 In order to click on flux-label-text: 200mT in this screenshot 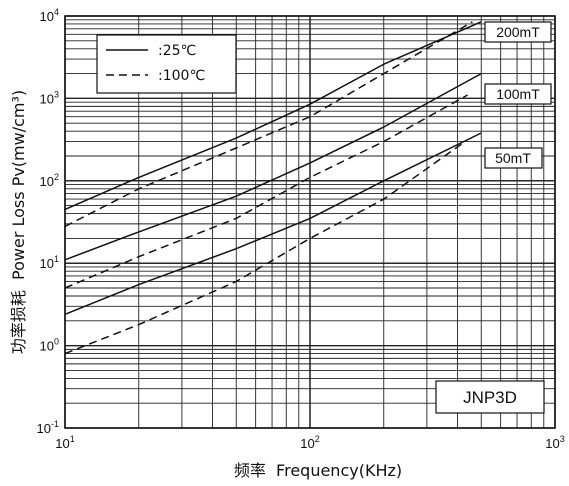, I will do `click(518, 32)`.